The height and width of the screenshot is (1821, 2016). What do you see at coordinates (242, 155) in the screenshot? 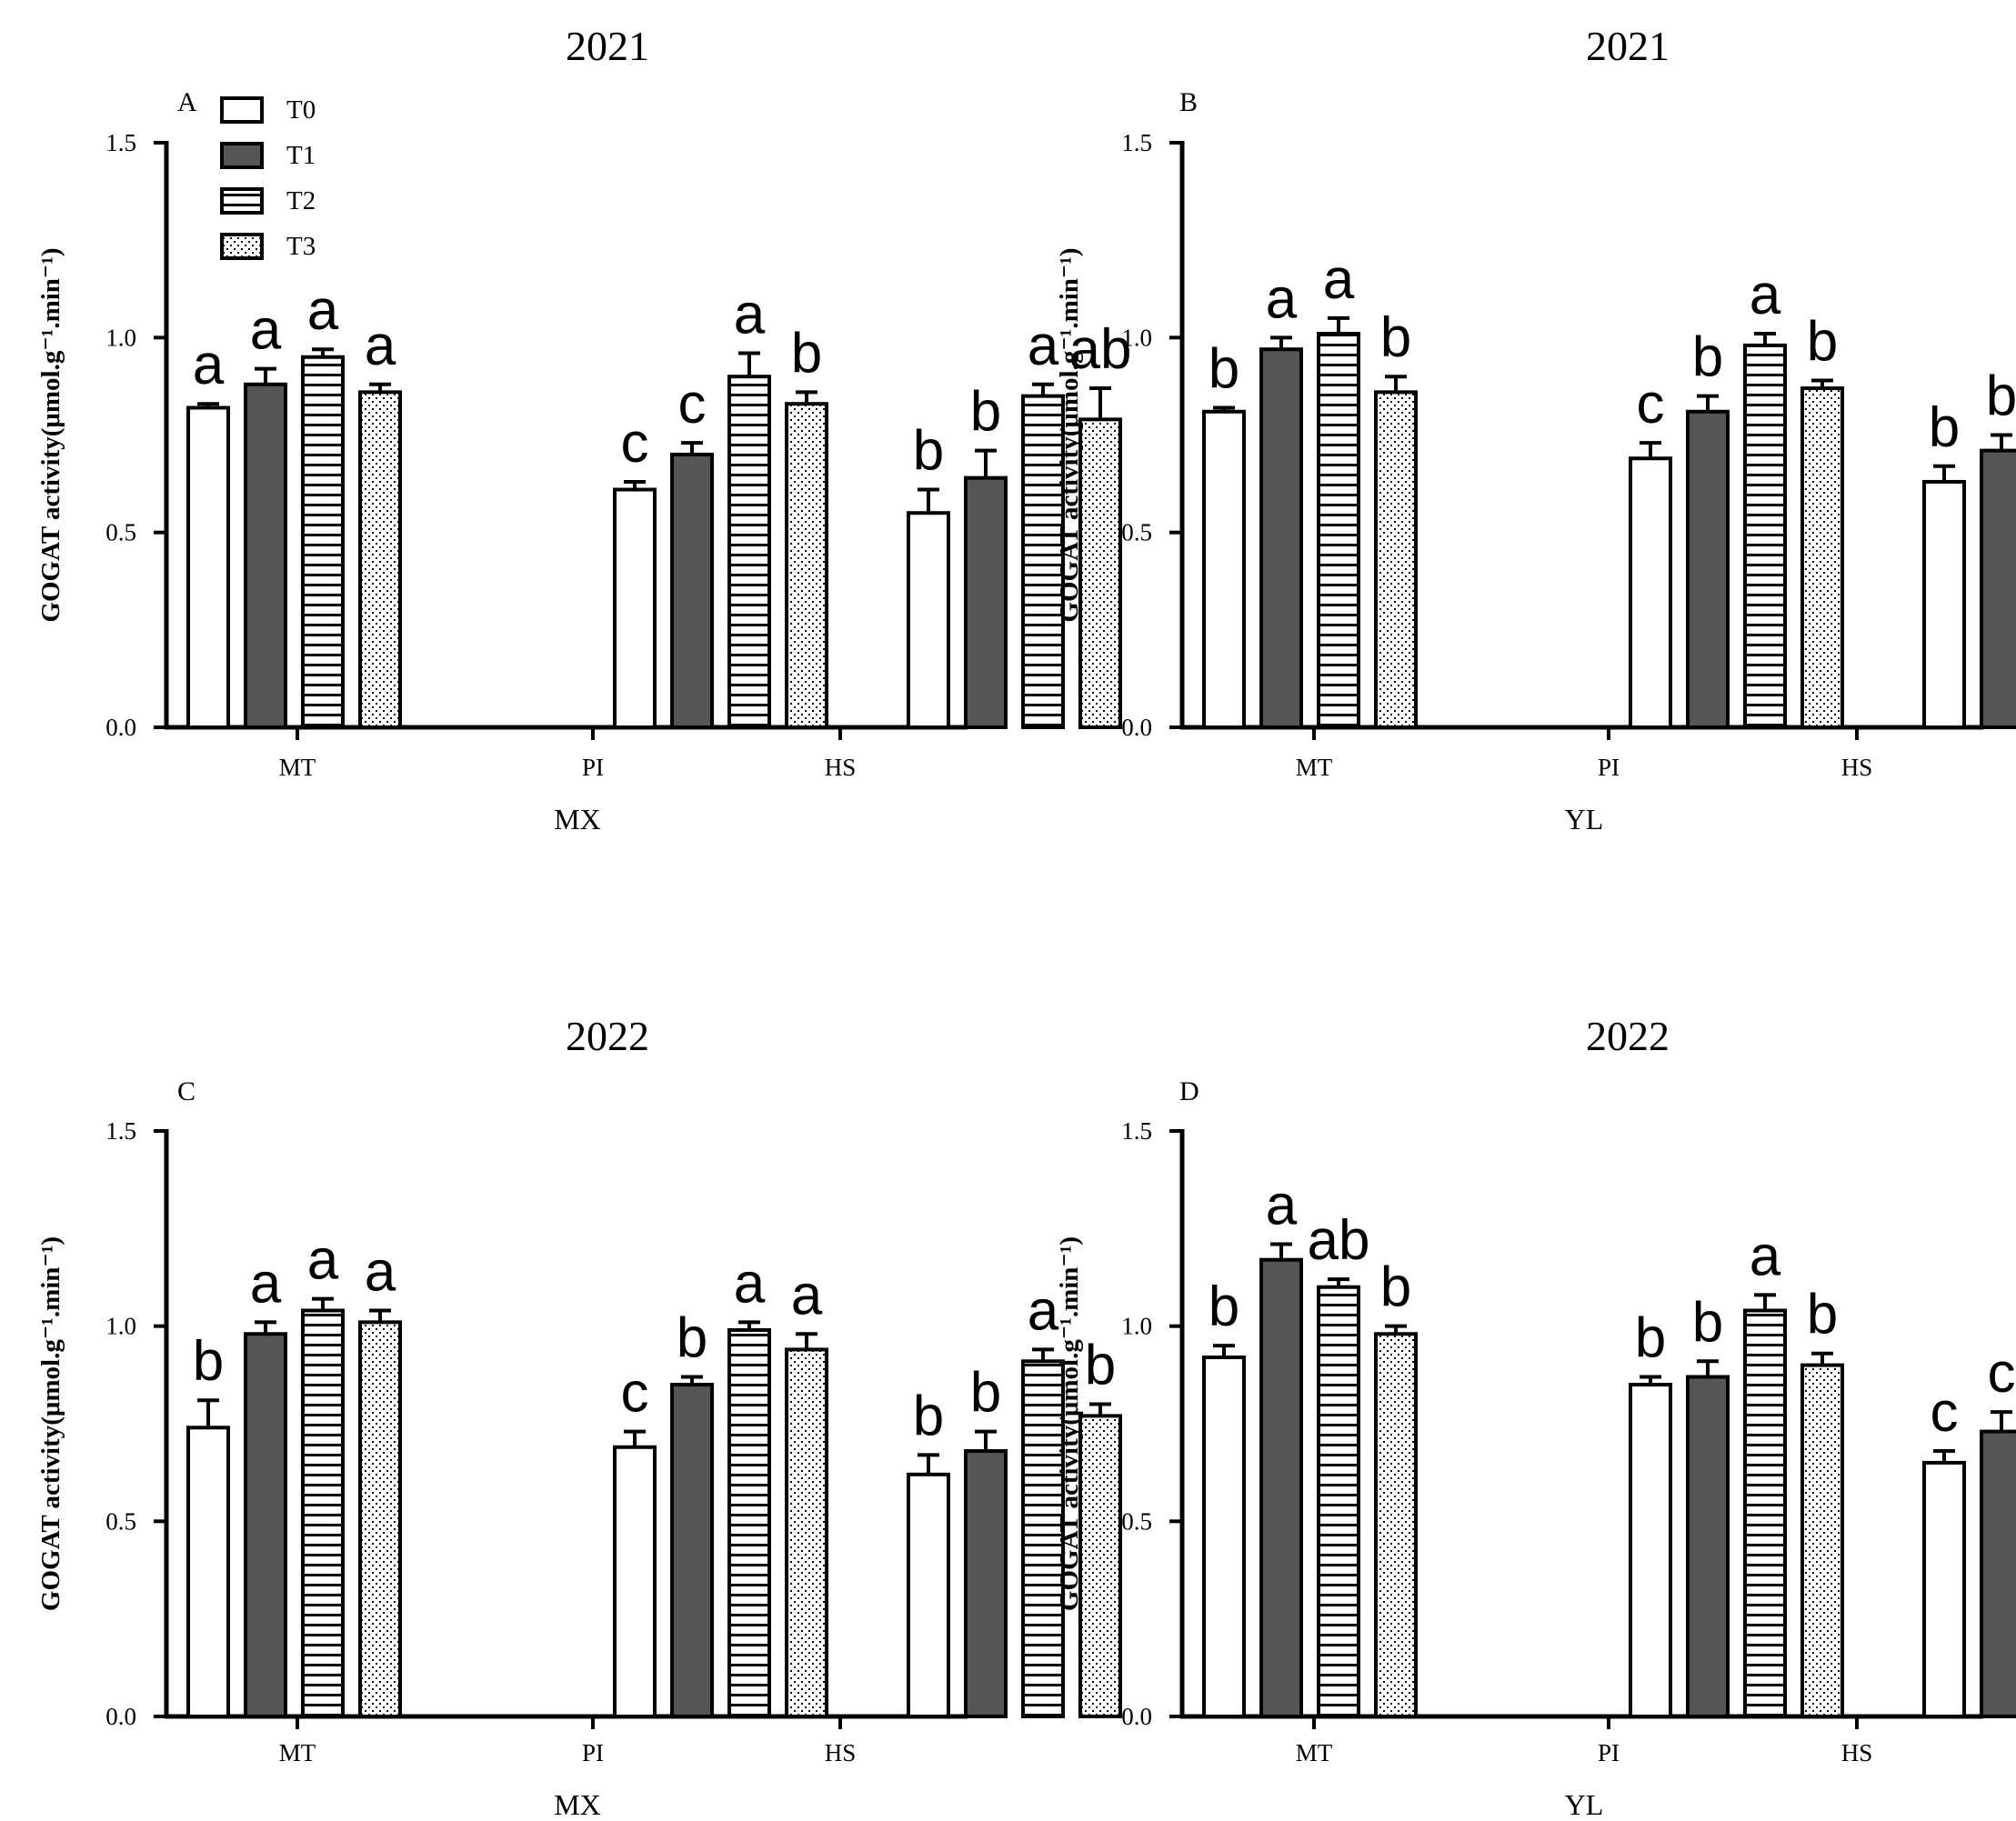
I see `legend-swatch-t1` at bounding box center [242, 155].